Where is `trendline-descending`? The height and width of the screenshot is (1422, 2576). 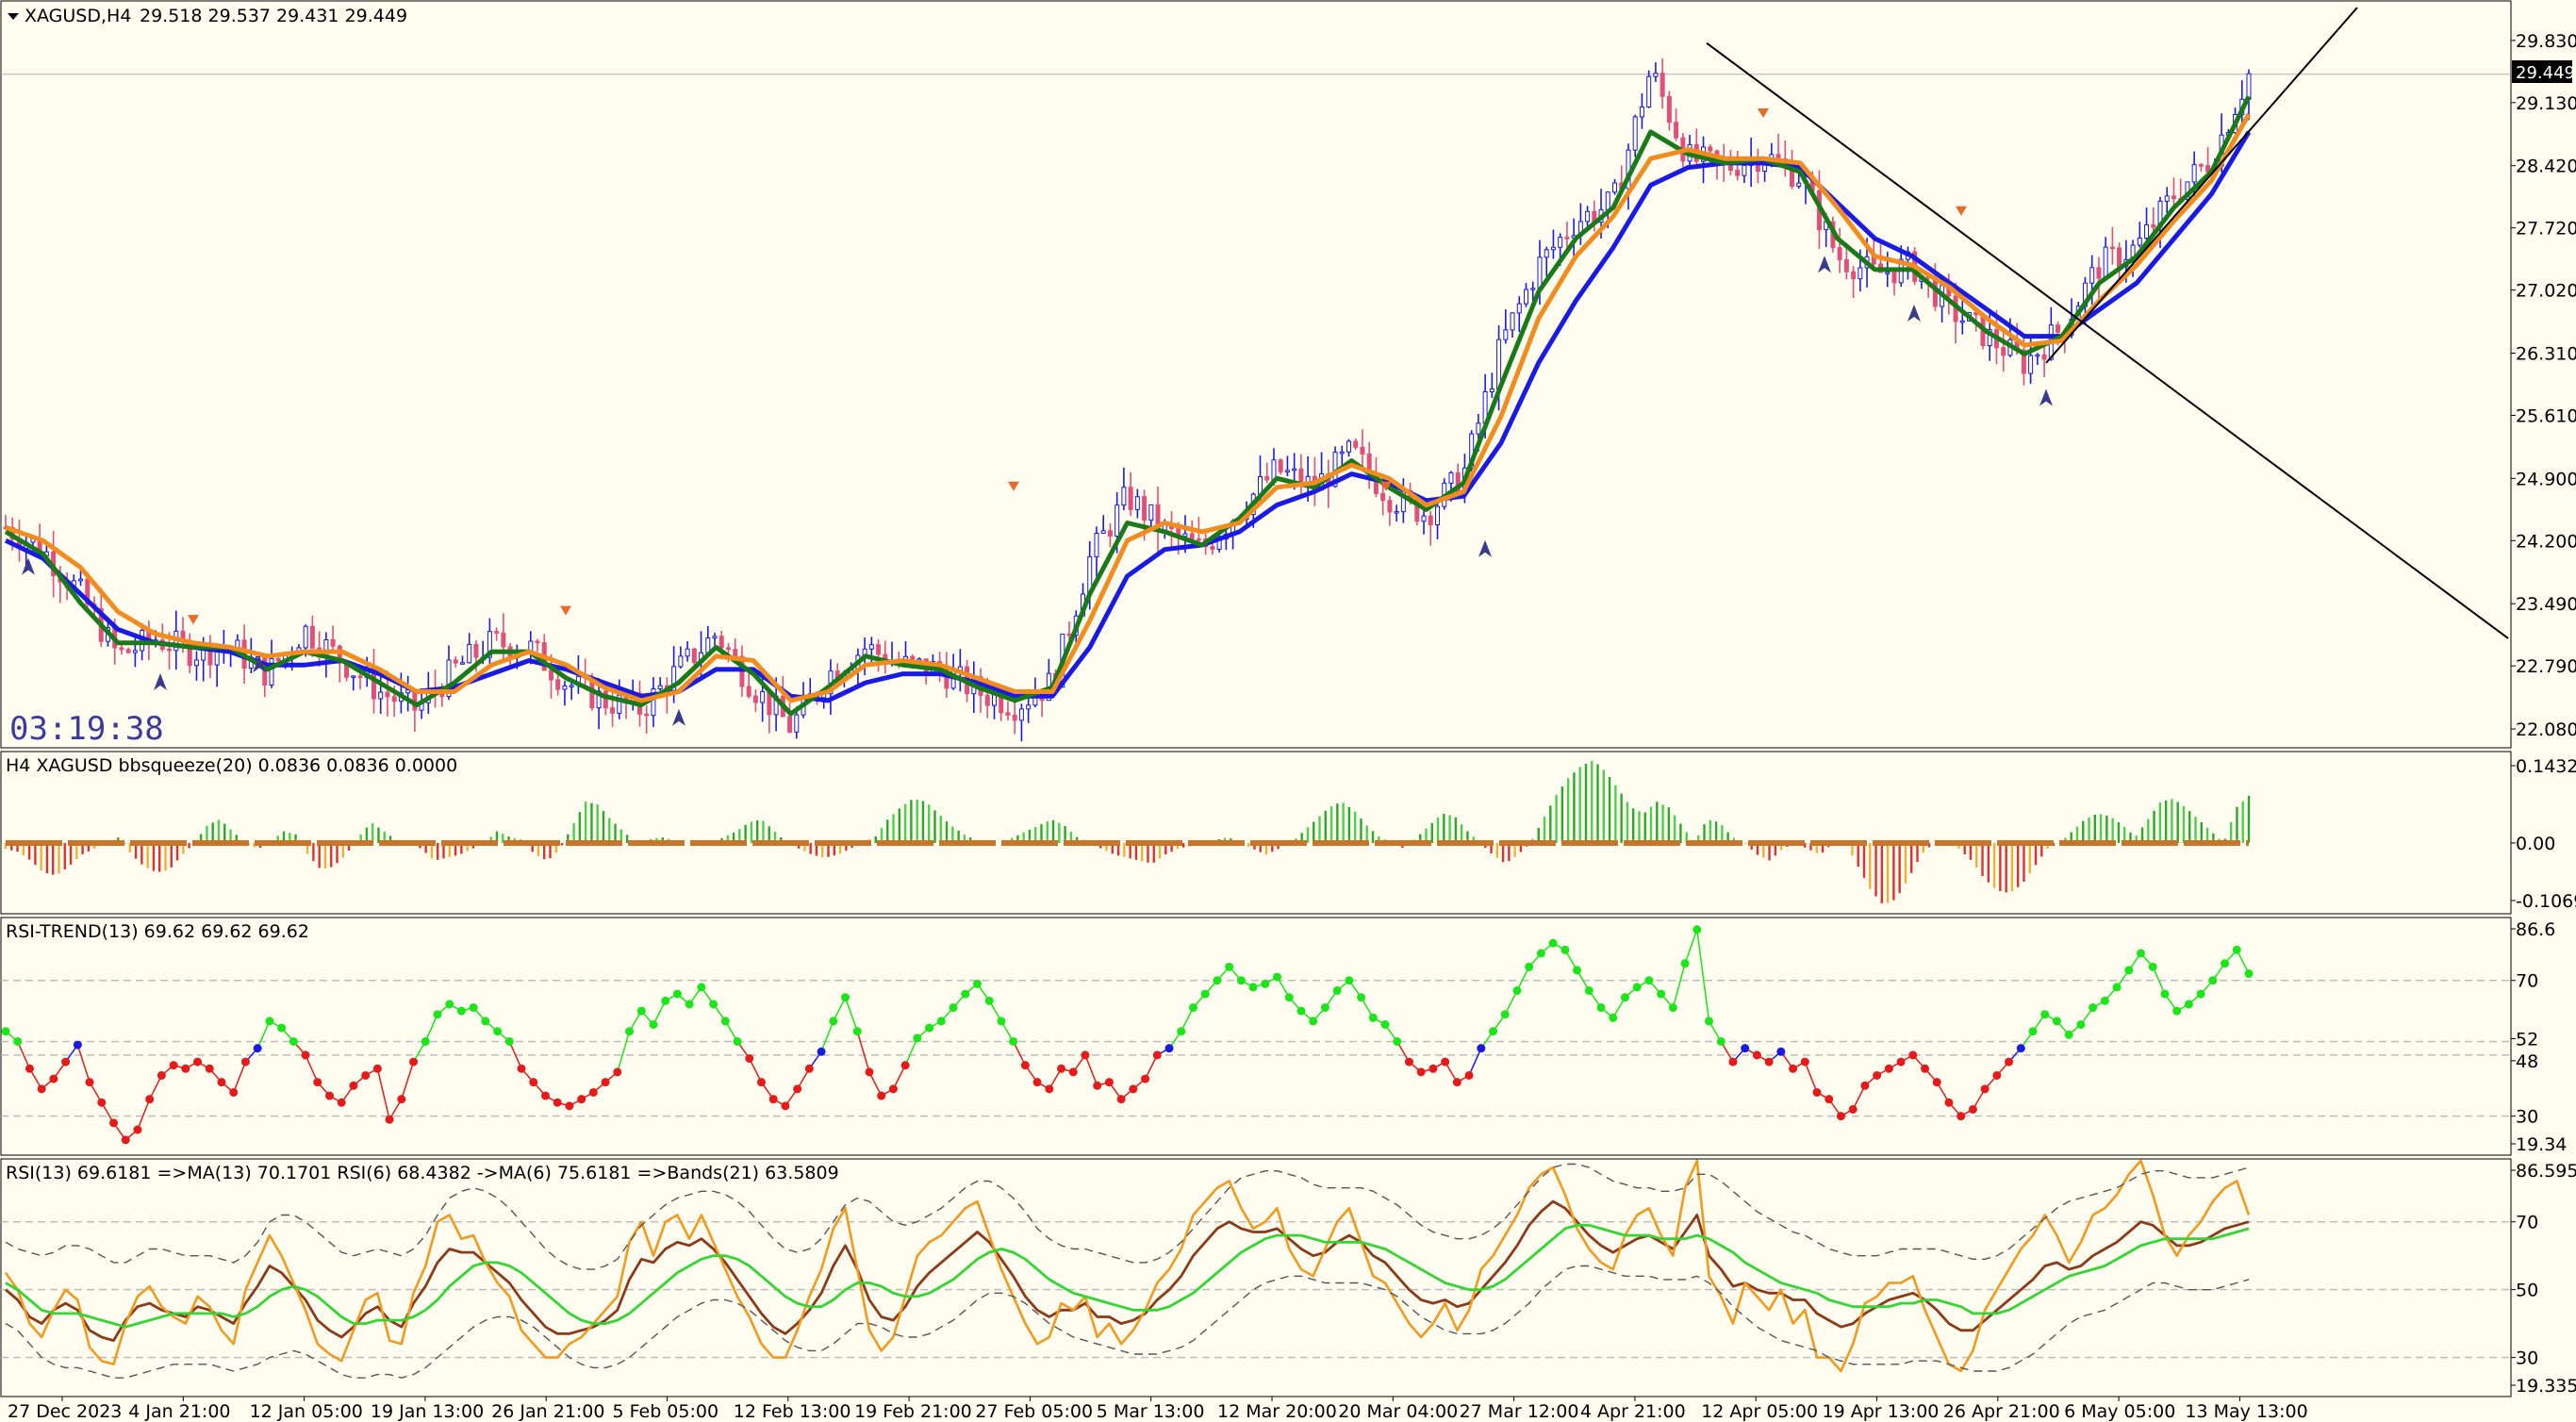 trendline-descending is located at coordinates (2107, 340).